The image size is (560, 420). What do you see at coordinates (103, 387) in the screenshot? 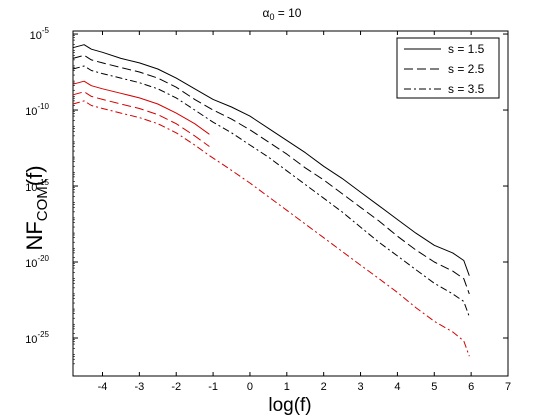
I see `x-tick-label: -4` at bounding box center [103, 387].